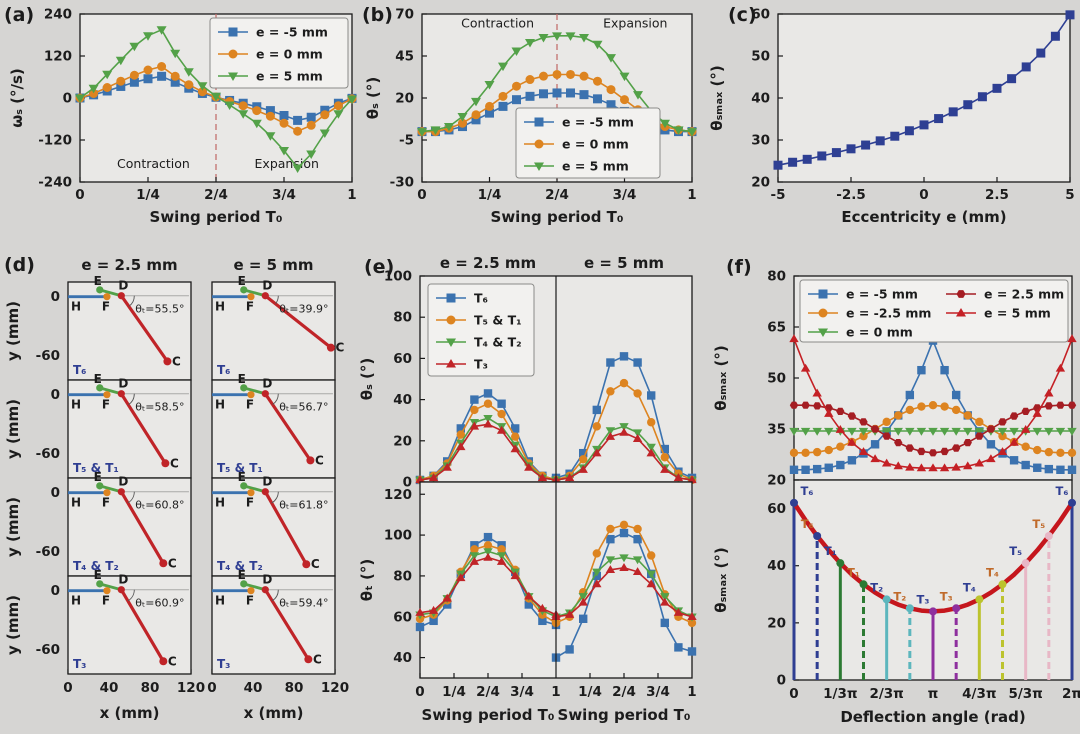 This screenshot has width=1080, height=734. What do you see at coordinates (624, 455) in the screenshot?
I see `series-T₃-R` at bounding box center [624, 455].